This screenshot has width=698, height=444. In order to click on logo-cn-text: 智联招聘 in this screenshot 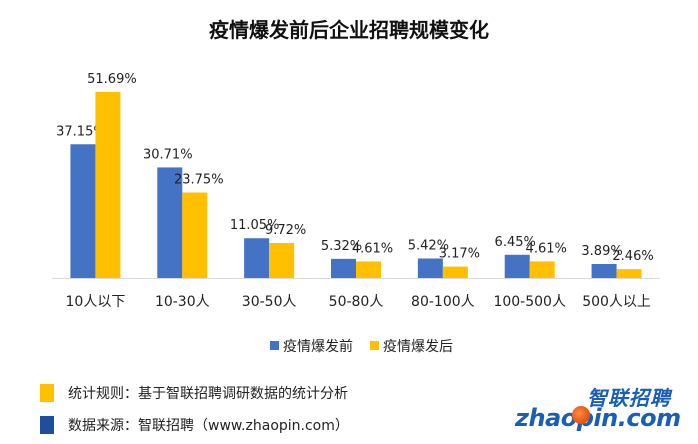, I will do `click(629, 398)`.